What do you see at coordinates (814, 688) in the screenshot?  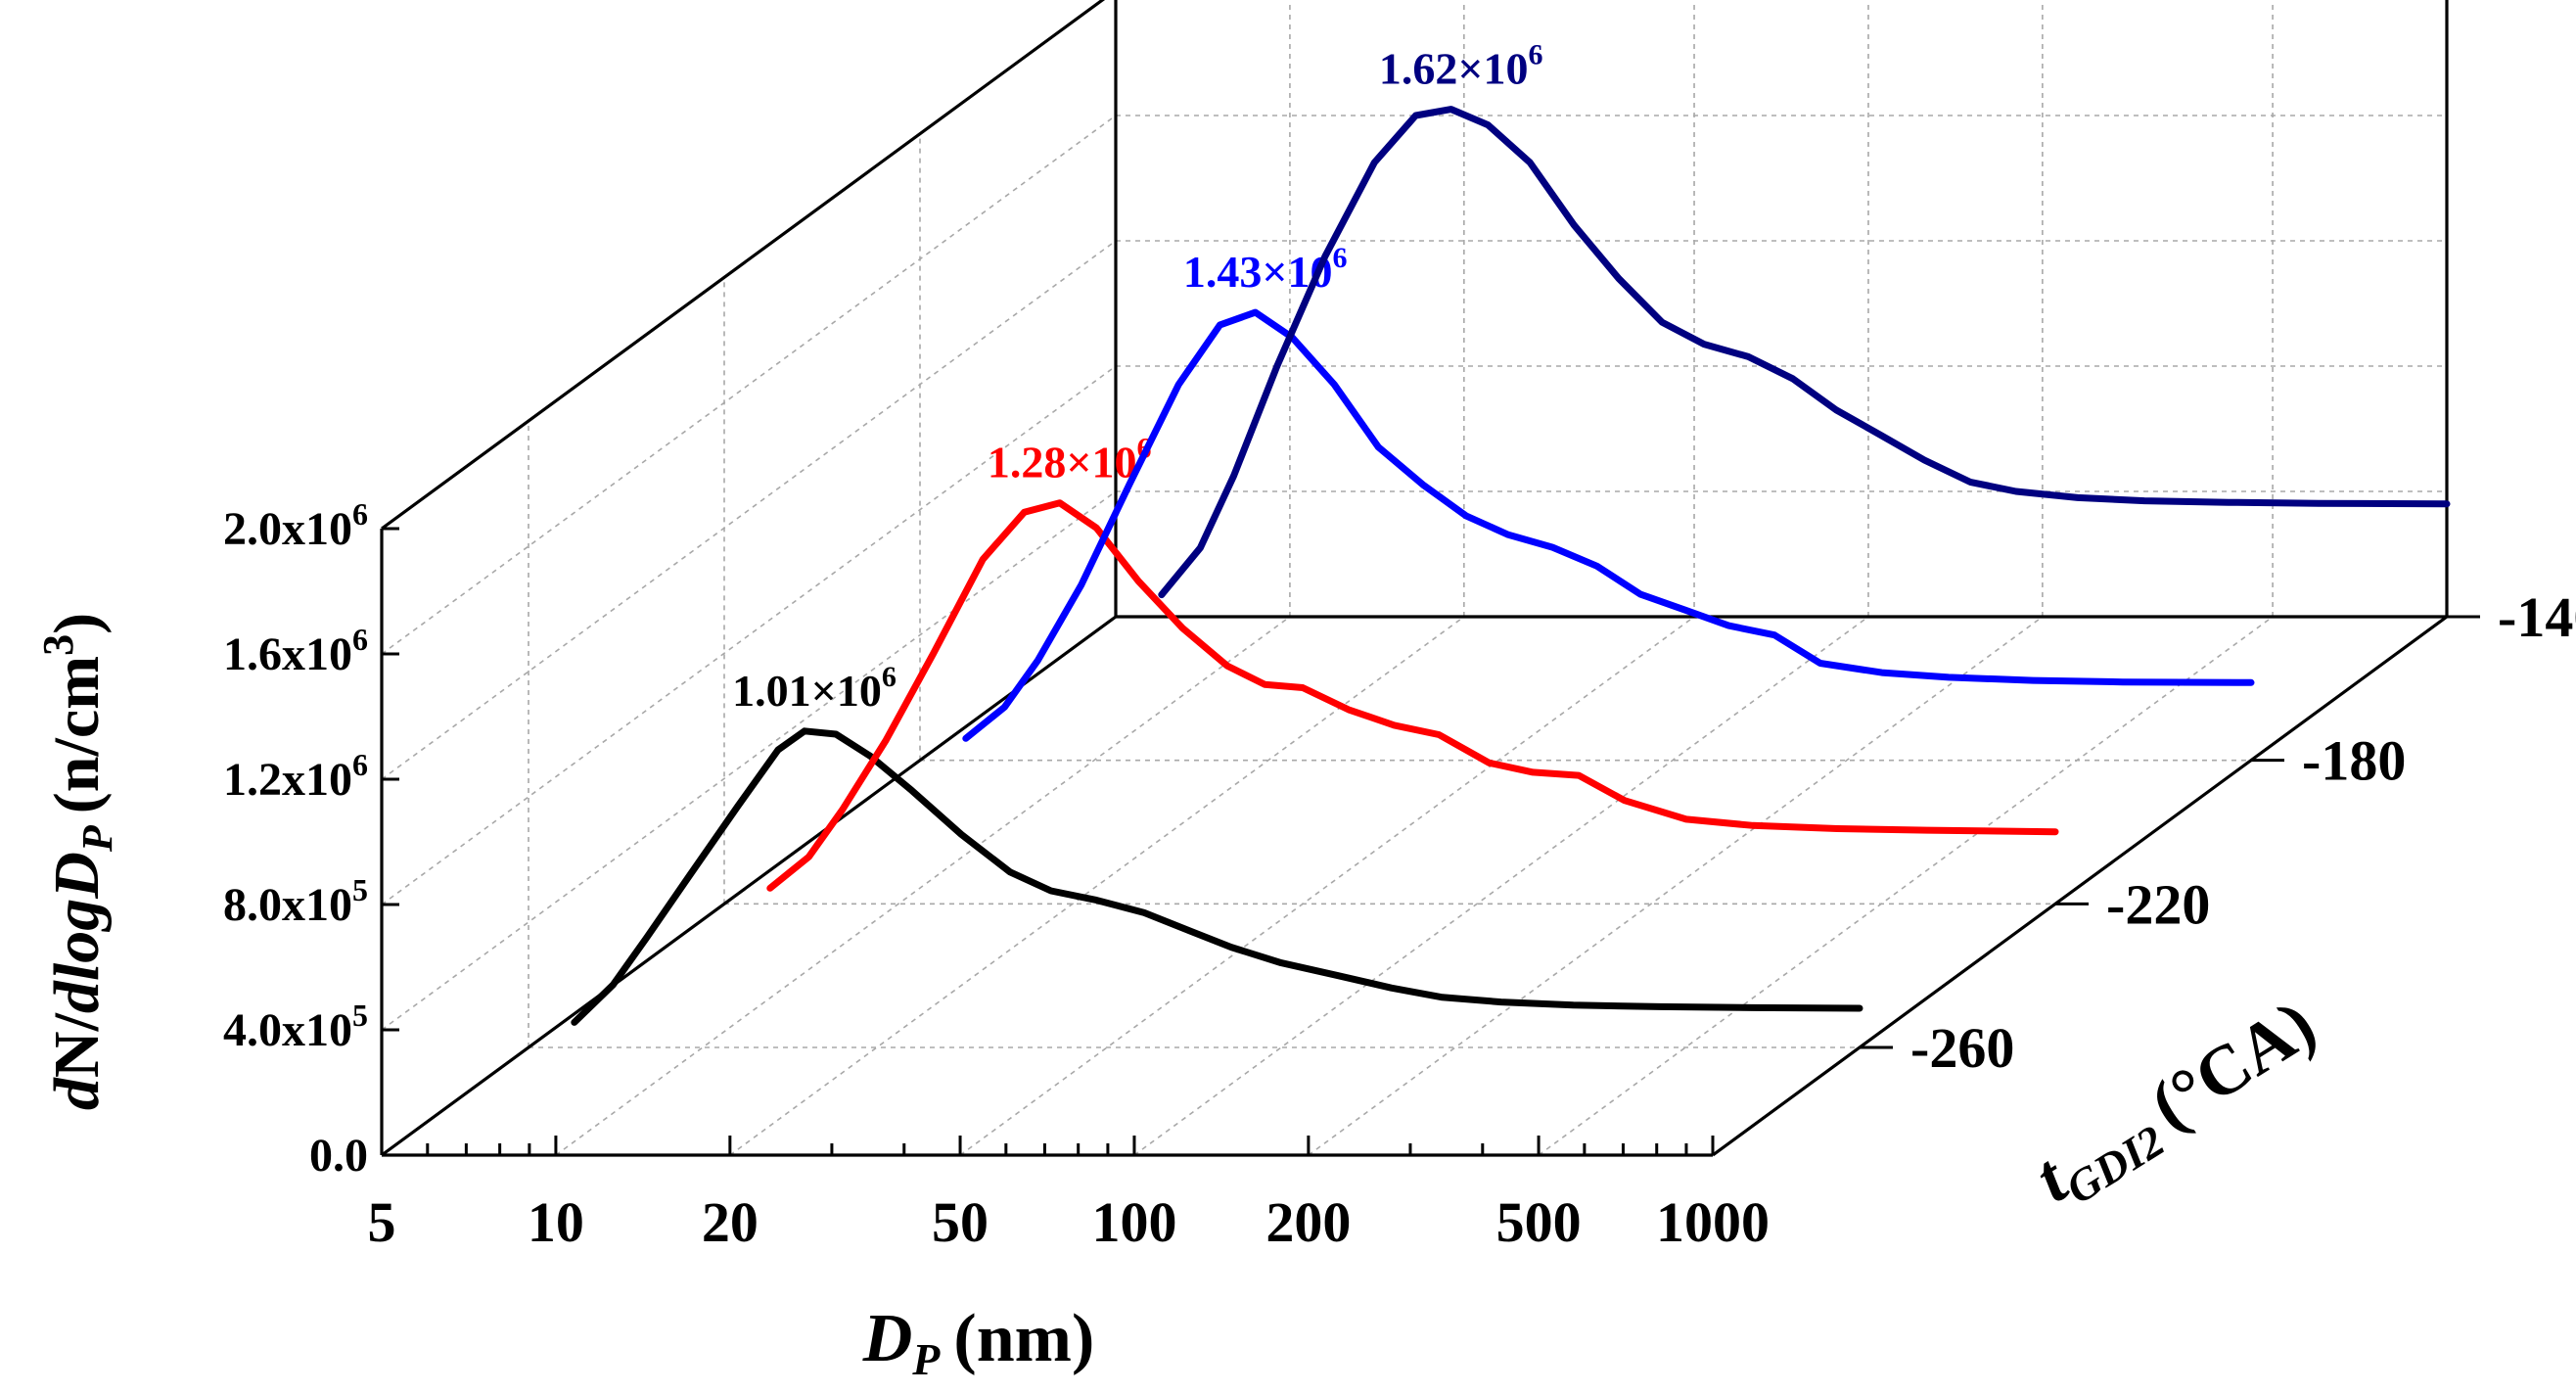 I see `peak-label: 1.01×10⁶` at bounding box center [814, 688].